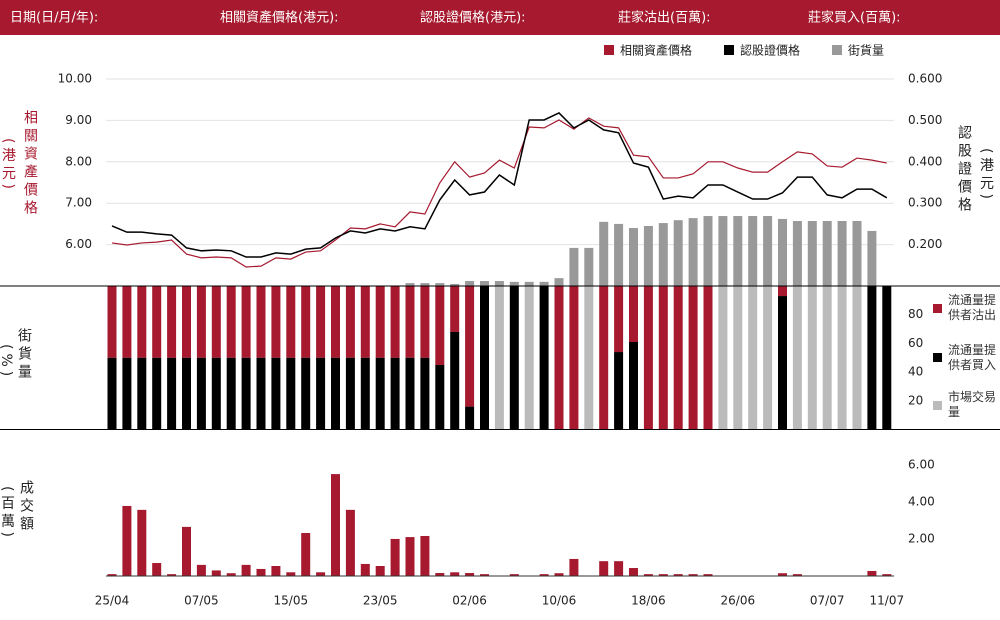 Image resolution: width=1000 pixels, height=620 pixels. I want to click on tick-label: 20, so click(915, 400).